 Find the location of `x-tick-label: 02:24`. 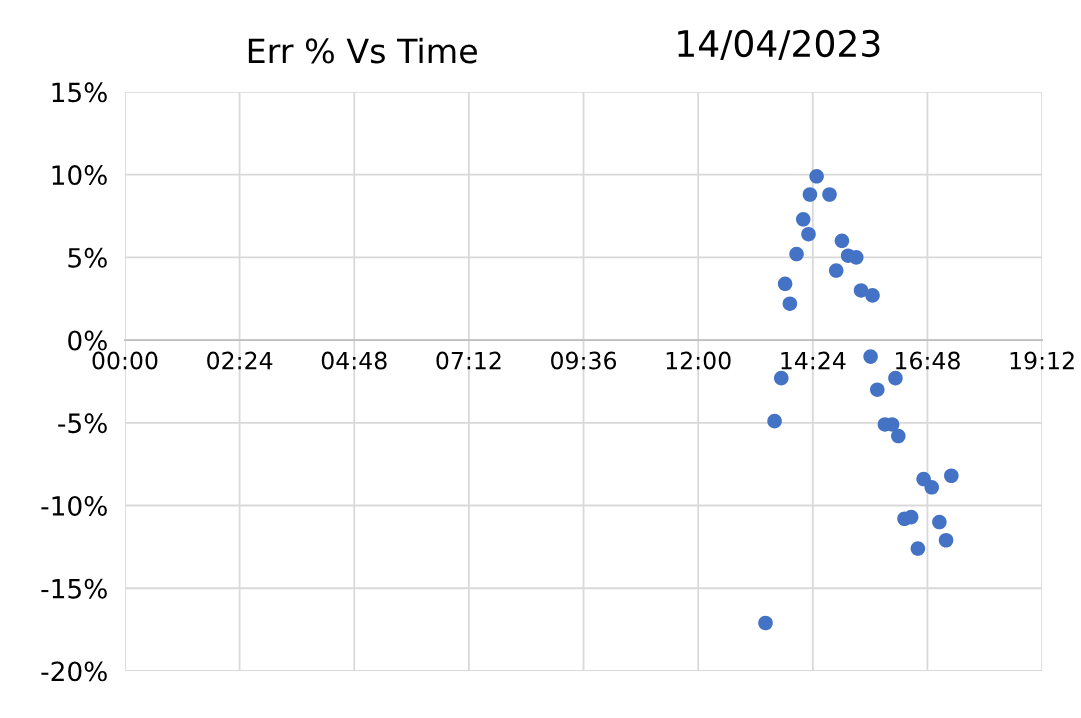

x-tick-label: 02:24 is located at coordinates (240, 360).